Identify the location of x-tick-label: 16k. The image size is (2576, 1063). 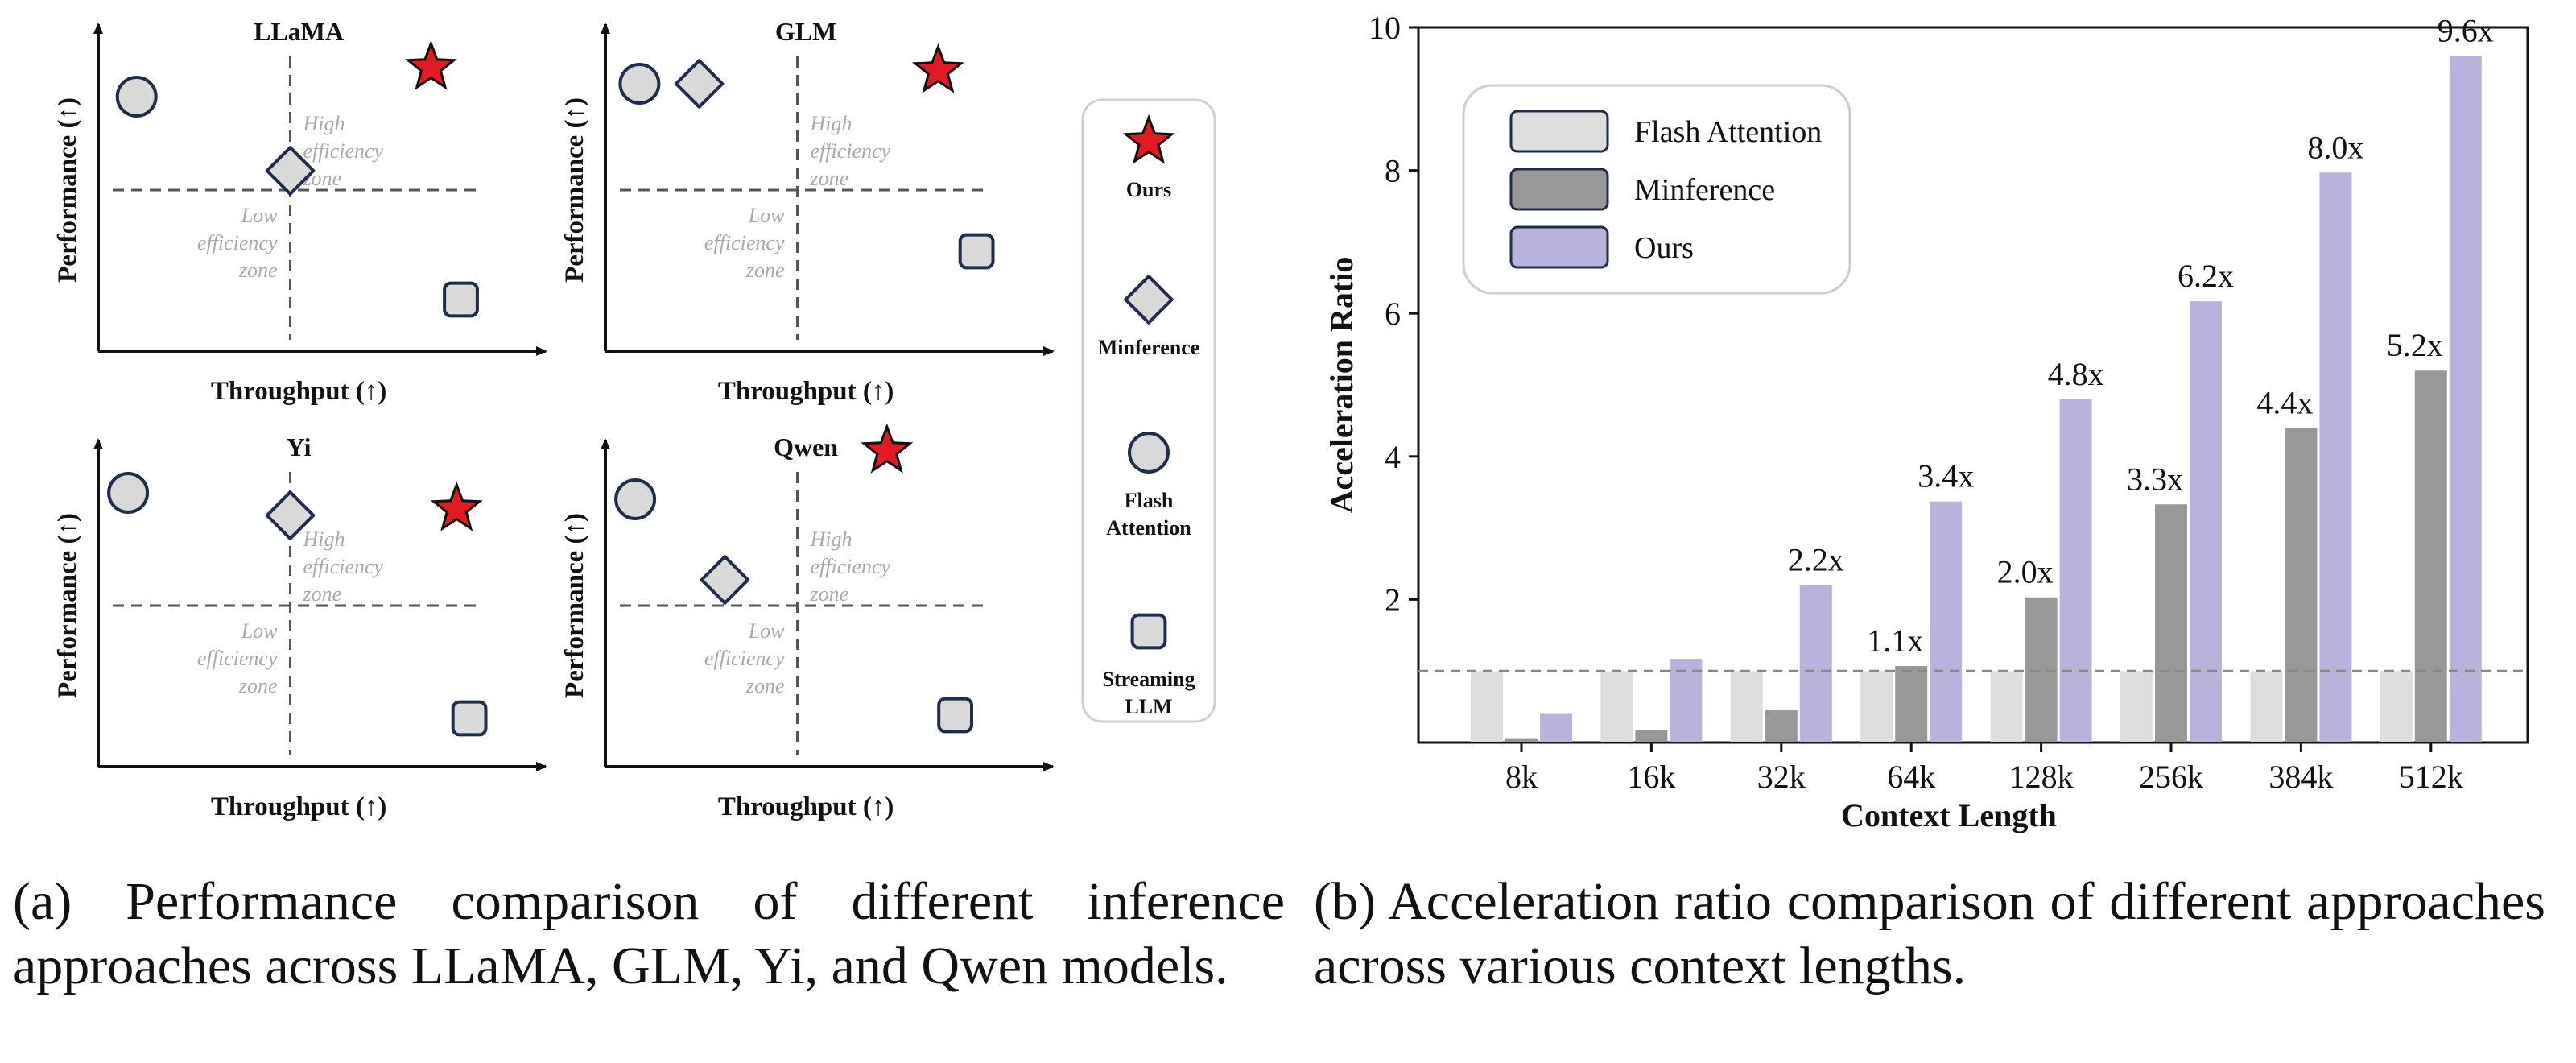
(1651, 777).